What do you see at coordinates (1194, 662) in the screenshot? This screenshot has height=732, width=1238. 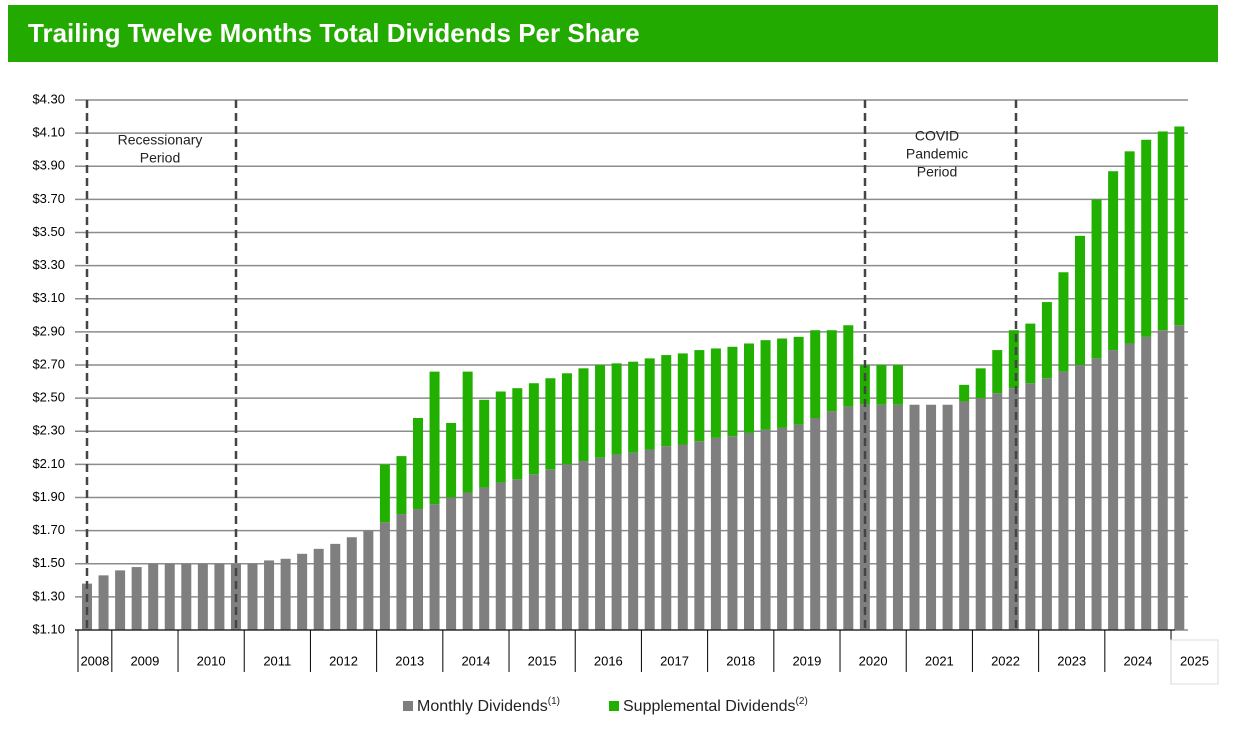 I see `year-cell` at bounding box center [1194, 662].